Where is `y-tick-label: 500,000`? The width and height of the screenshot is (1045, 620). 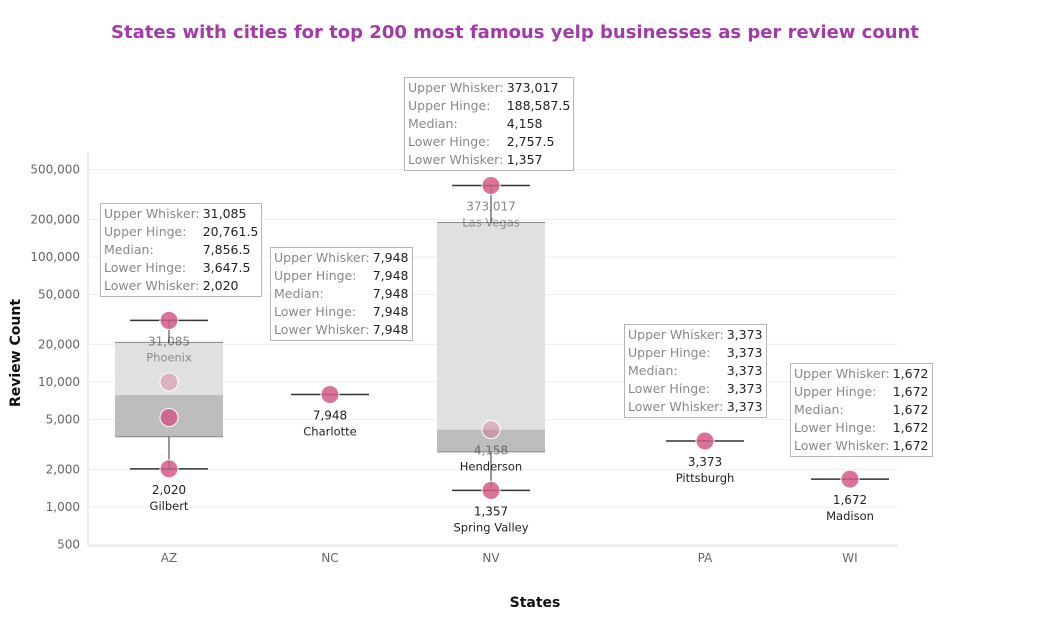
y-tick-label: 500,000 is located at coordinates (55, 170).